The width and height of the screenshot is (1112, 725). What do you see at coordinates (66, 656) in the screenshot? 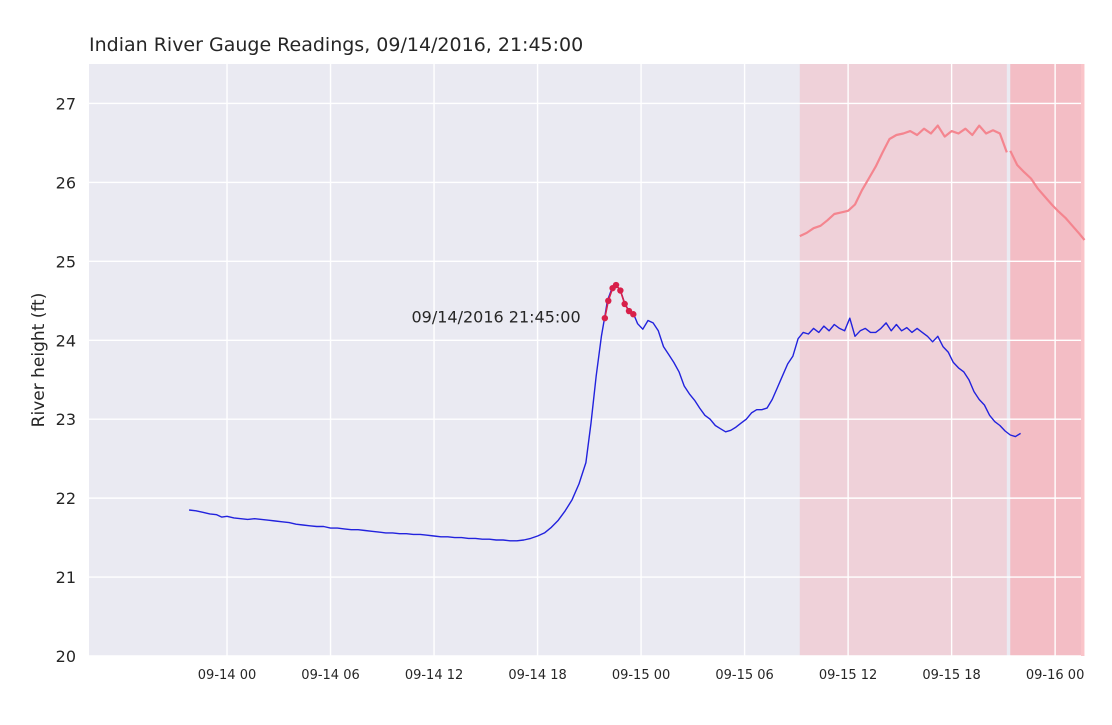
I see `y-tick-label: 20` at bounding box center [66, 656].